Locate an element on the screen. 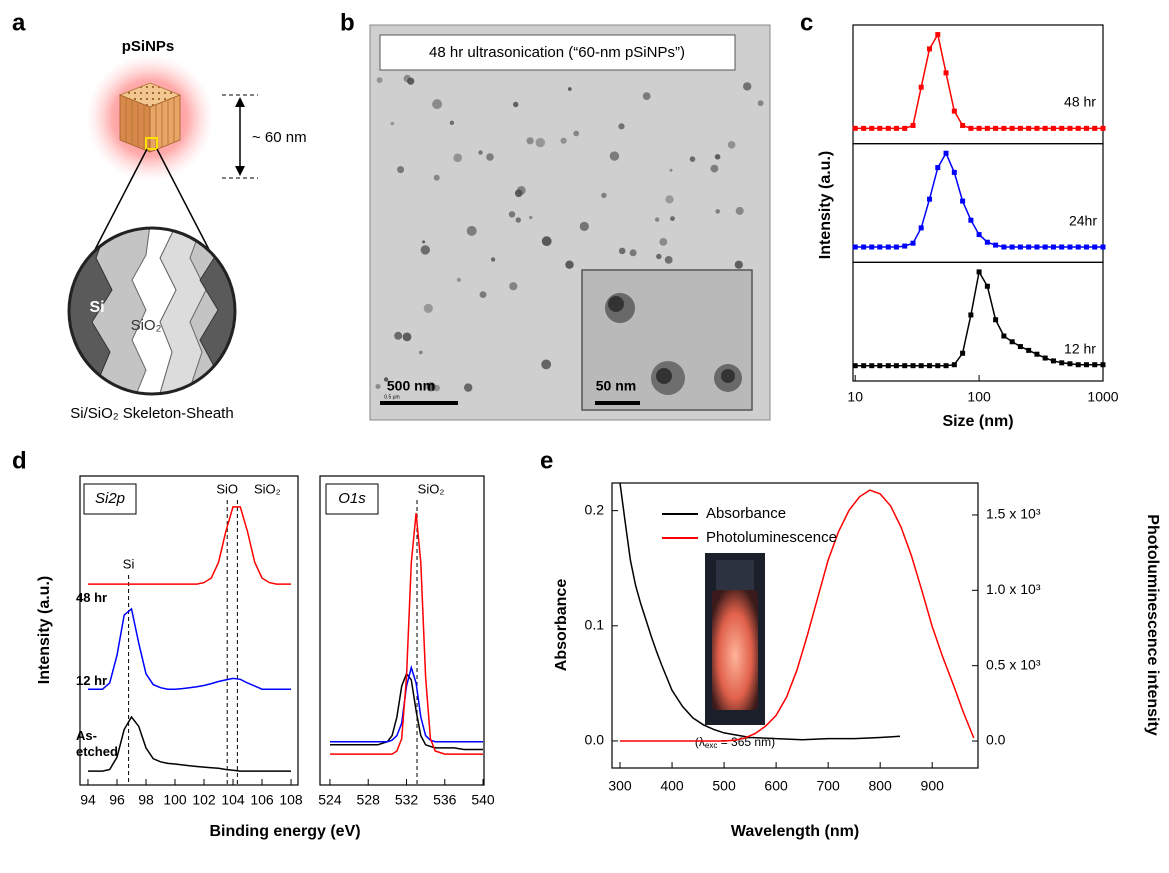 The image size is (1169, 873). x-tick-label: 400 is located at coordinates (672, 786).